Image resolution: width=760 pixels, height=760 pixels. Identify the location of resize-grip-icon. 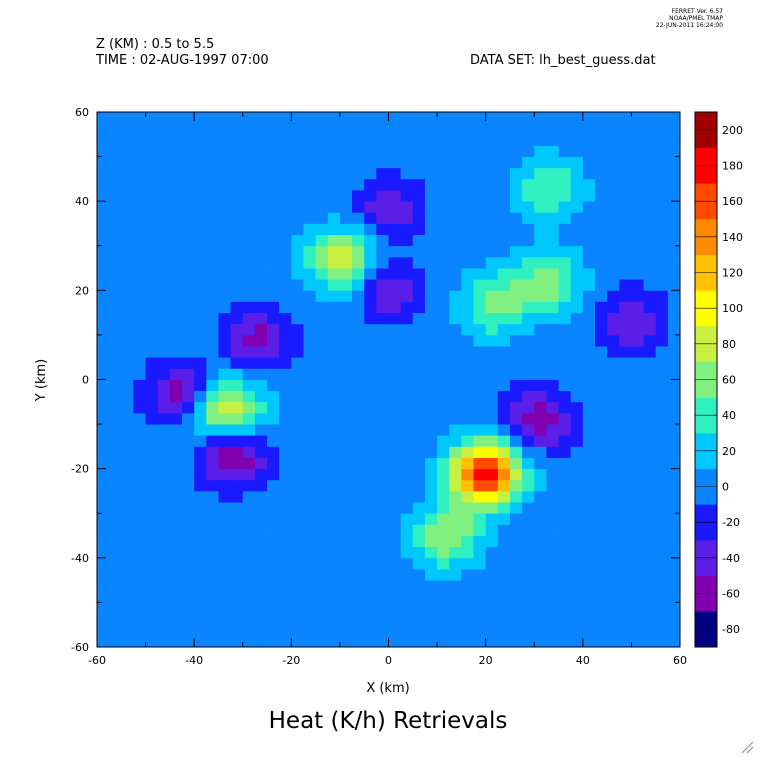
(747, 747).